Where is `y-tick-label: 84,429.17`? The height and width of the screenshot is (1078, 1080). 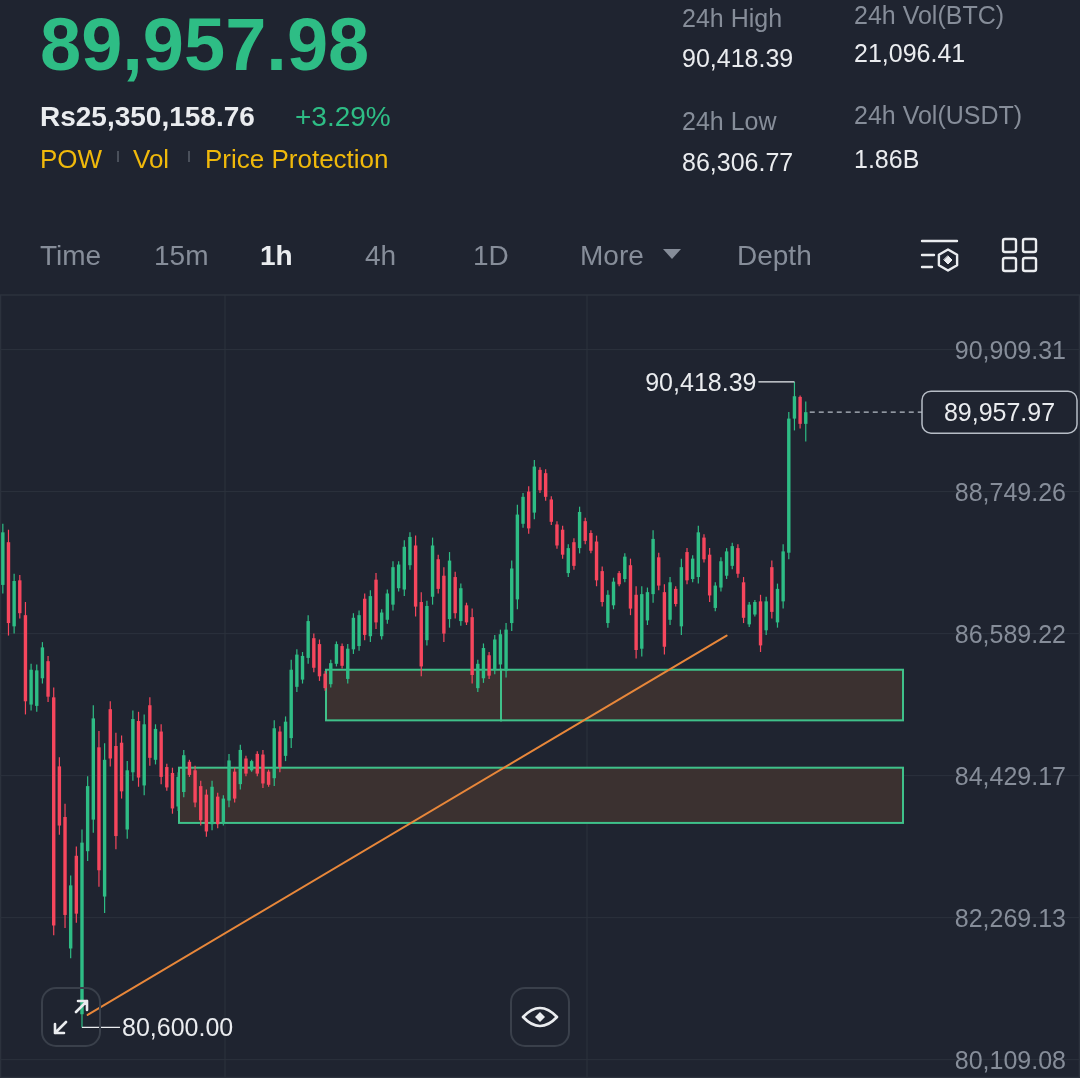 y-tick-label: 84,429.17 is located at coordinates (1010, 775).